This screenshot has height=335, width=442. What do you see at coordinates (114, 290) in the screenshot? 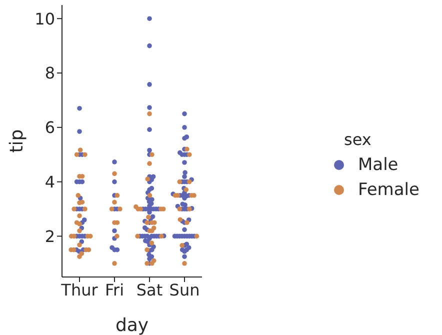
I see `x-tick-label: Fri` at bounding box center [114, 290].